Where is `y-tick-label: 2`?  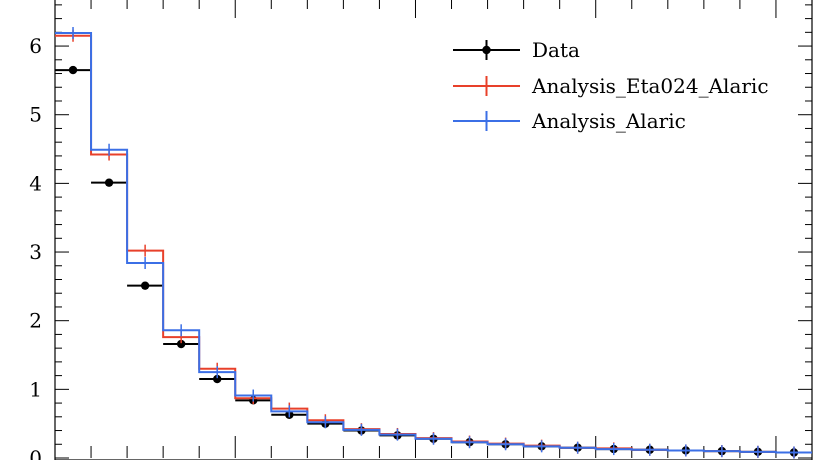 y-tick-label: 2 is located at coordinates (35, 321).